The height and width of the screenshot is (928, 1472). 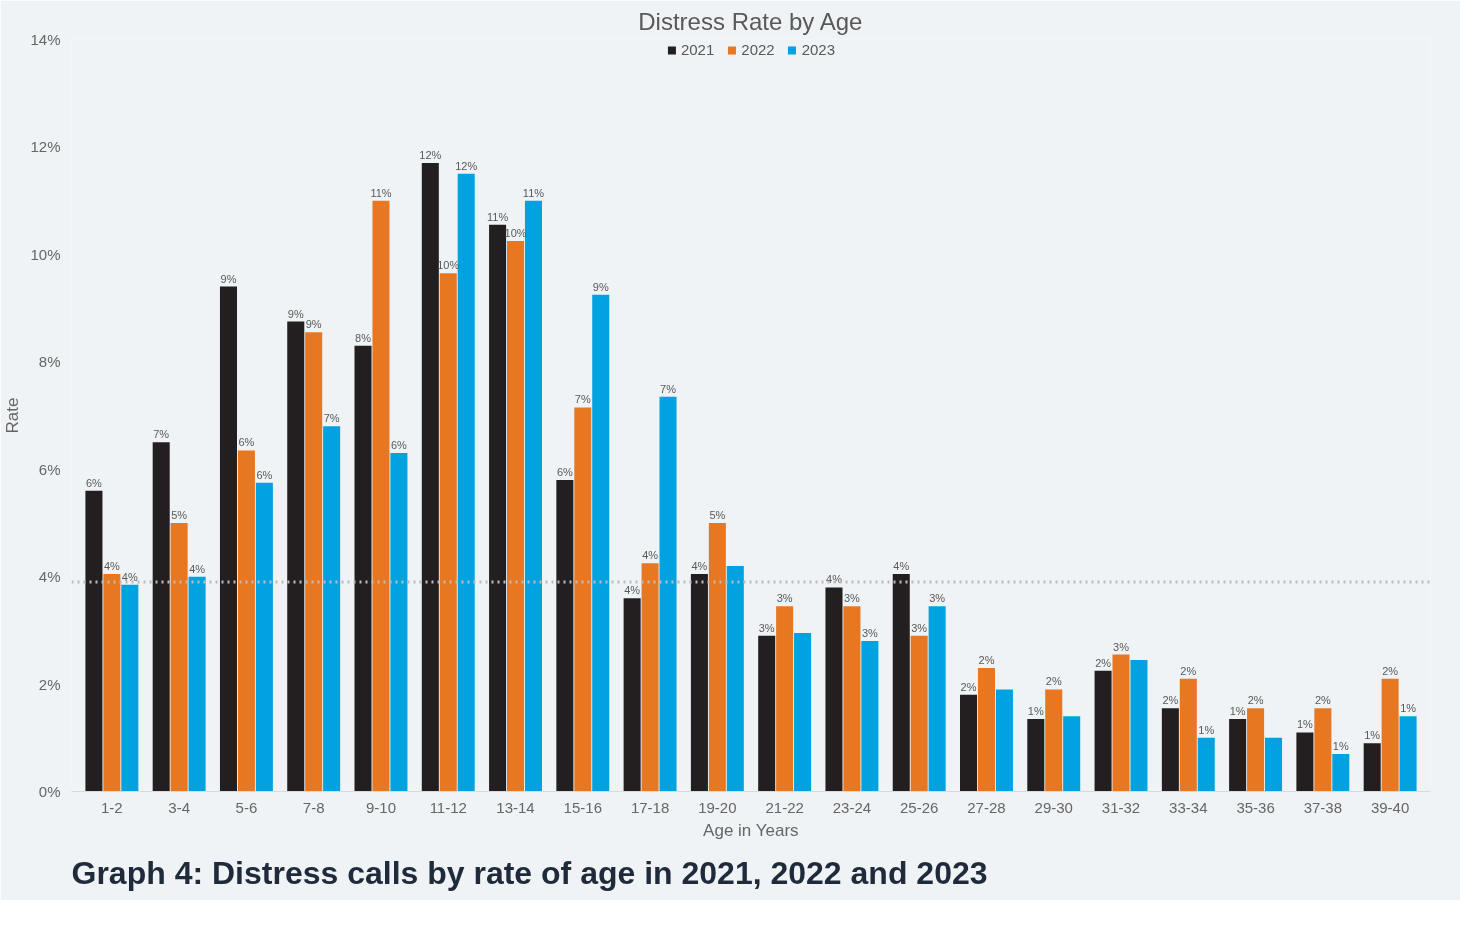 What do you see at coordinates (750, 21) in the screenshot?
I see `chart-title: Distress Rate by Age` at bounding box center [750, 21].